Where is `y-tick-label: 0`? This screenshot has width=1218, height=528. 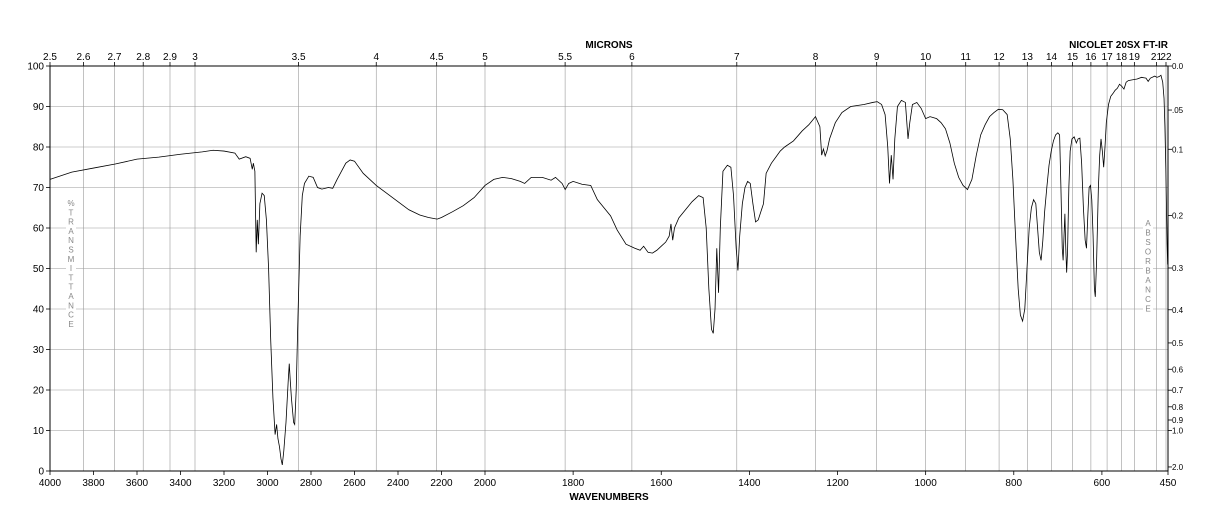
y-tick-label: 0 is located at coordinates (41, 472).